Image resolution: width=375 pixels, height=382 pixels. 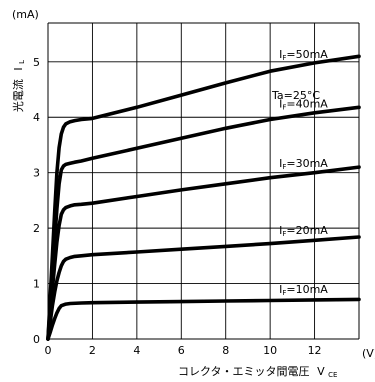 What do you see at coordinates (136, 350) in the screenshot?
I see `x-tick-label: 4` at bounding box center [136, 350].